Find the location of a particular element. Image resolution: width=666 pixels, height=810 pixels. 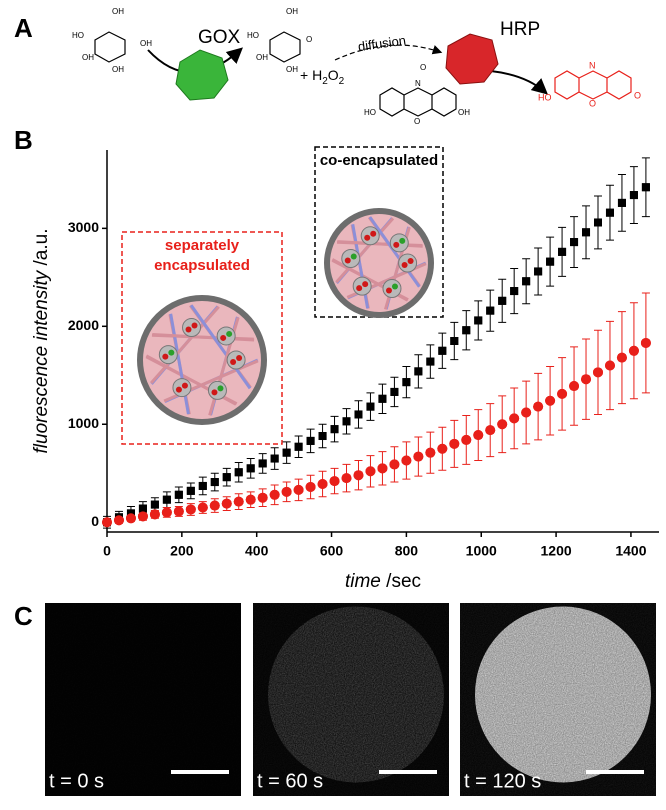

panel-label: A is located at coordinates (23, 28).